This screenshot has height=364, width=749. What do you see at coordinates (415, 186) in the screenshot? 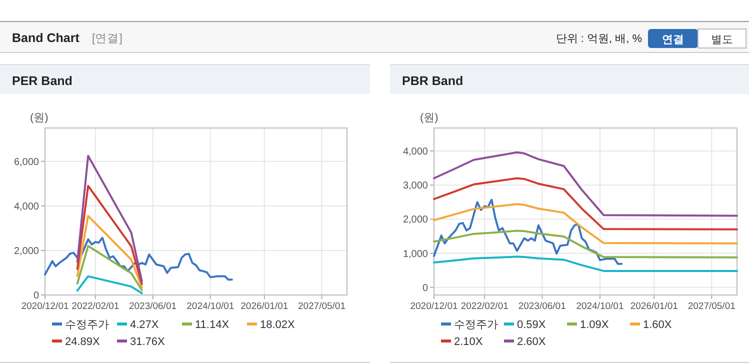
I see `y-tick-label: 3,000` at bounding box center [415, 186].